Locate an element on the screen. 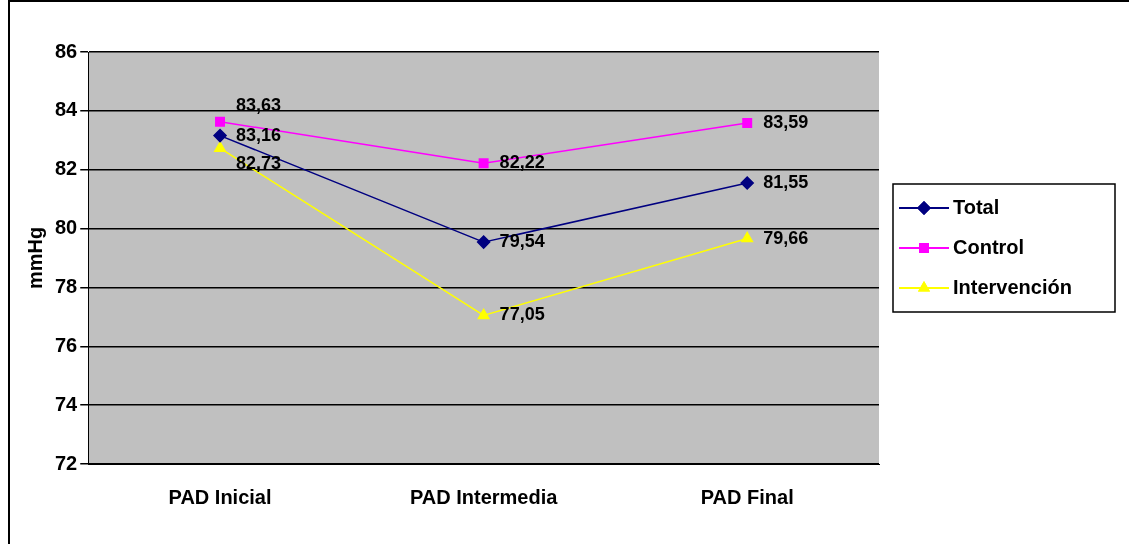 Image resolution: width=1129 pixels, height=544 pixels. y-tick-label: 76 is located at coordinates (66, 344).